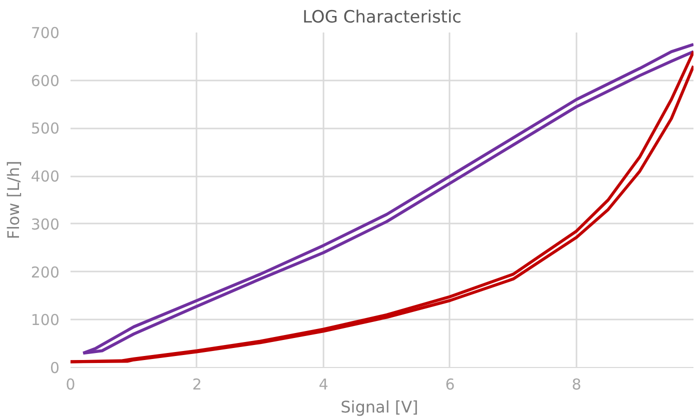 The image size is (695, 419). I want to click on y-tick-label: 500, so click(45, 129).